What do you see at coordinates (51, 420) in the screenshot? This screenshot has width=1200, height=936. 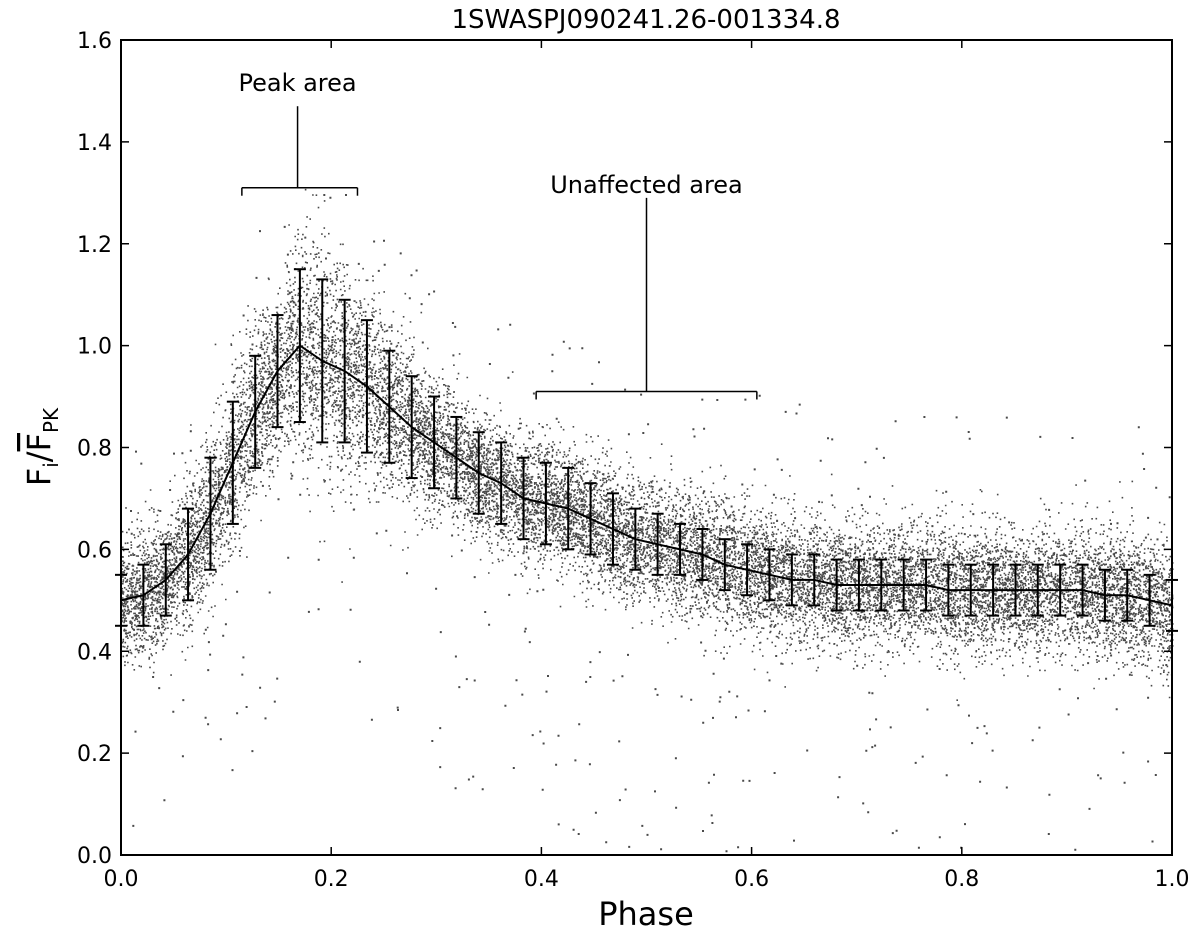 I see `y-label-bar-sub: PK` at bounding box center [51, 420].